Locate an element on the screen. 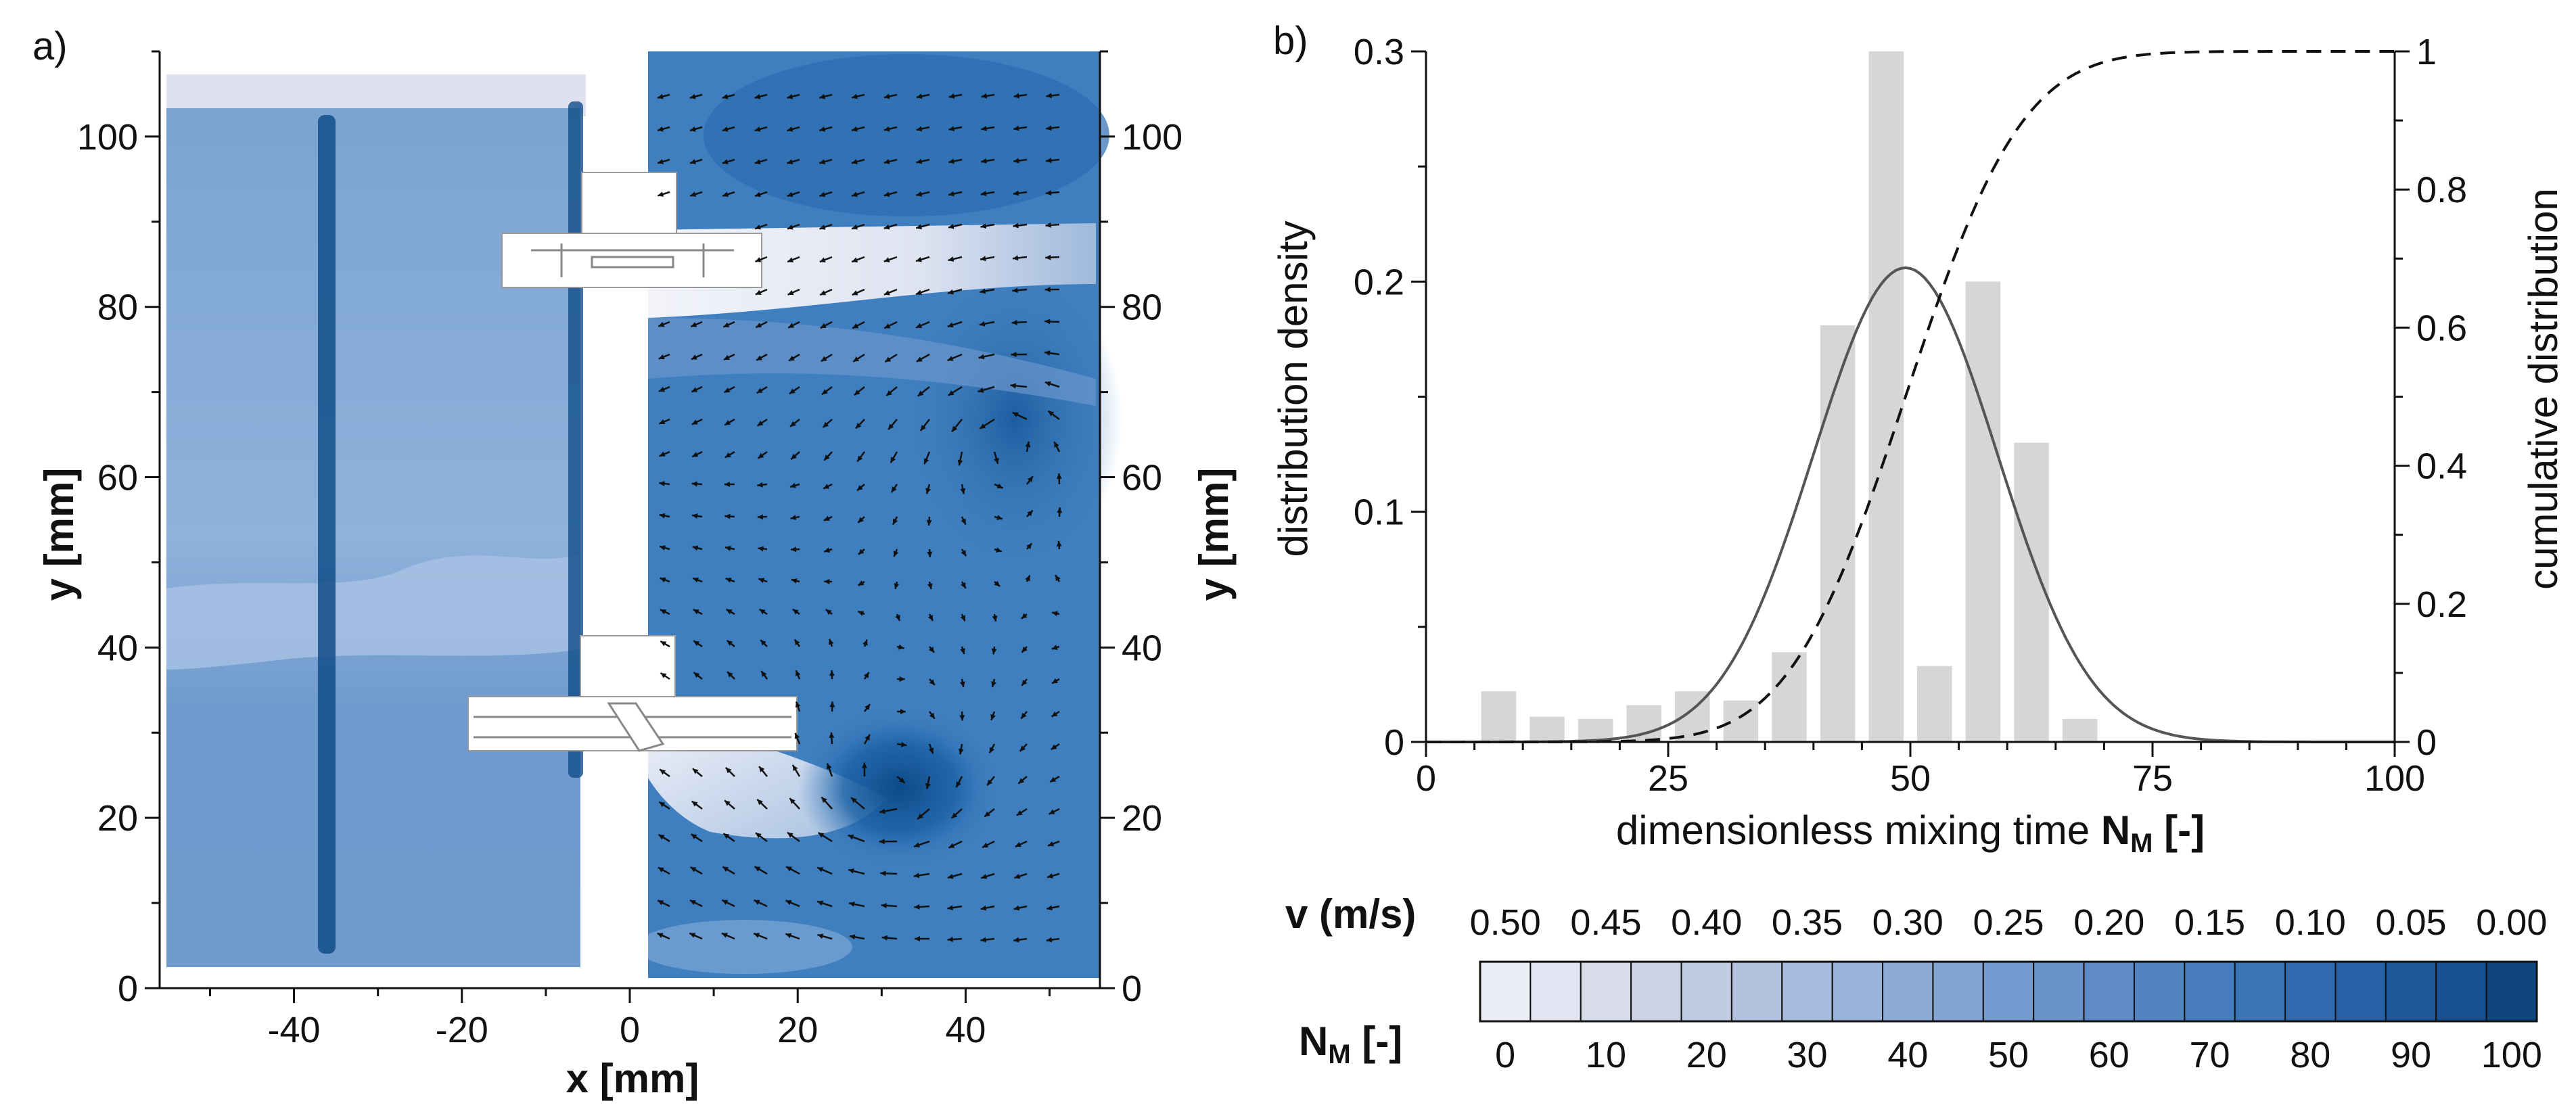  colorbar-mixing-time-tick: 100 is located at coordinates (2511, 1055).